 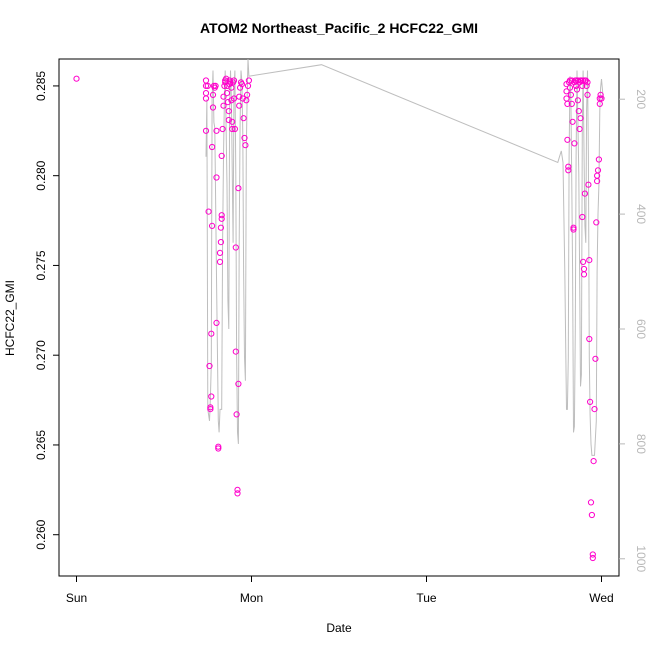 What do you see at coordinates (641, 329) in the screenshot?
I see `right-tick-label: 600` at bounding box center [641, 329].